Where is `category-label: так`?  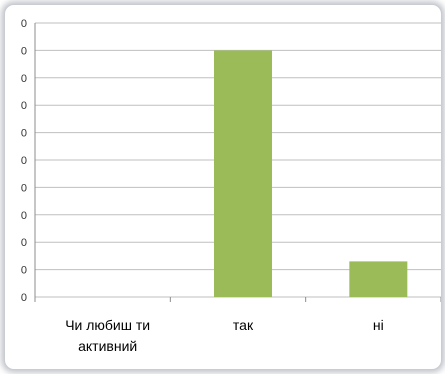 category-label: так is located at coordinates (243, 325).